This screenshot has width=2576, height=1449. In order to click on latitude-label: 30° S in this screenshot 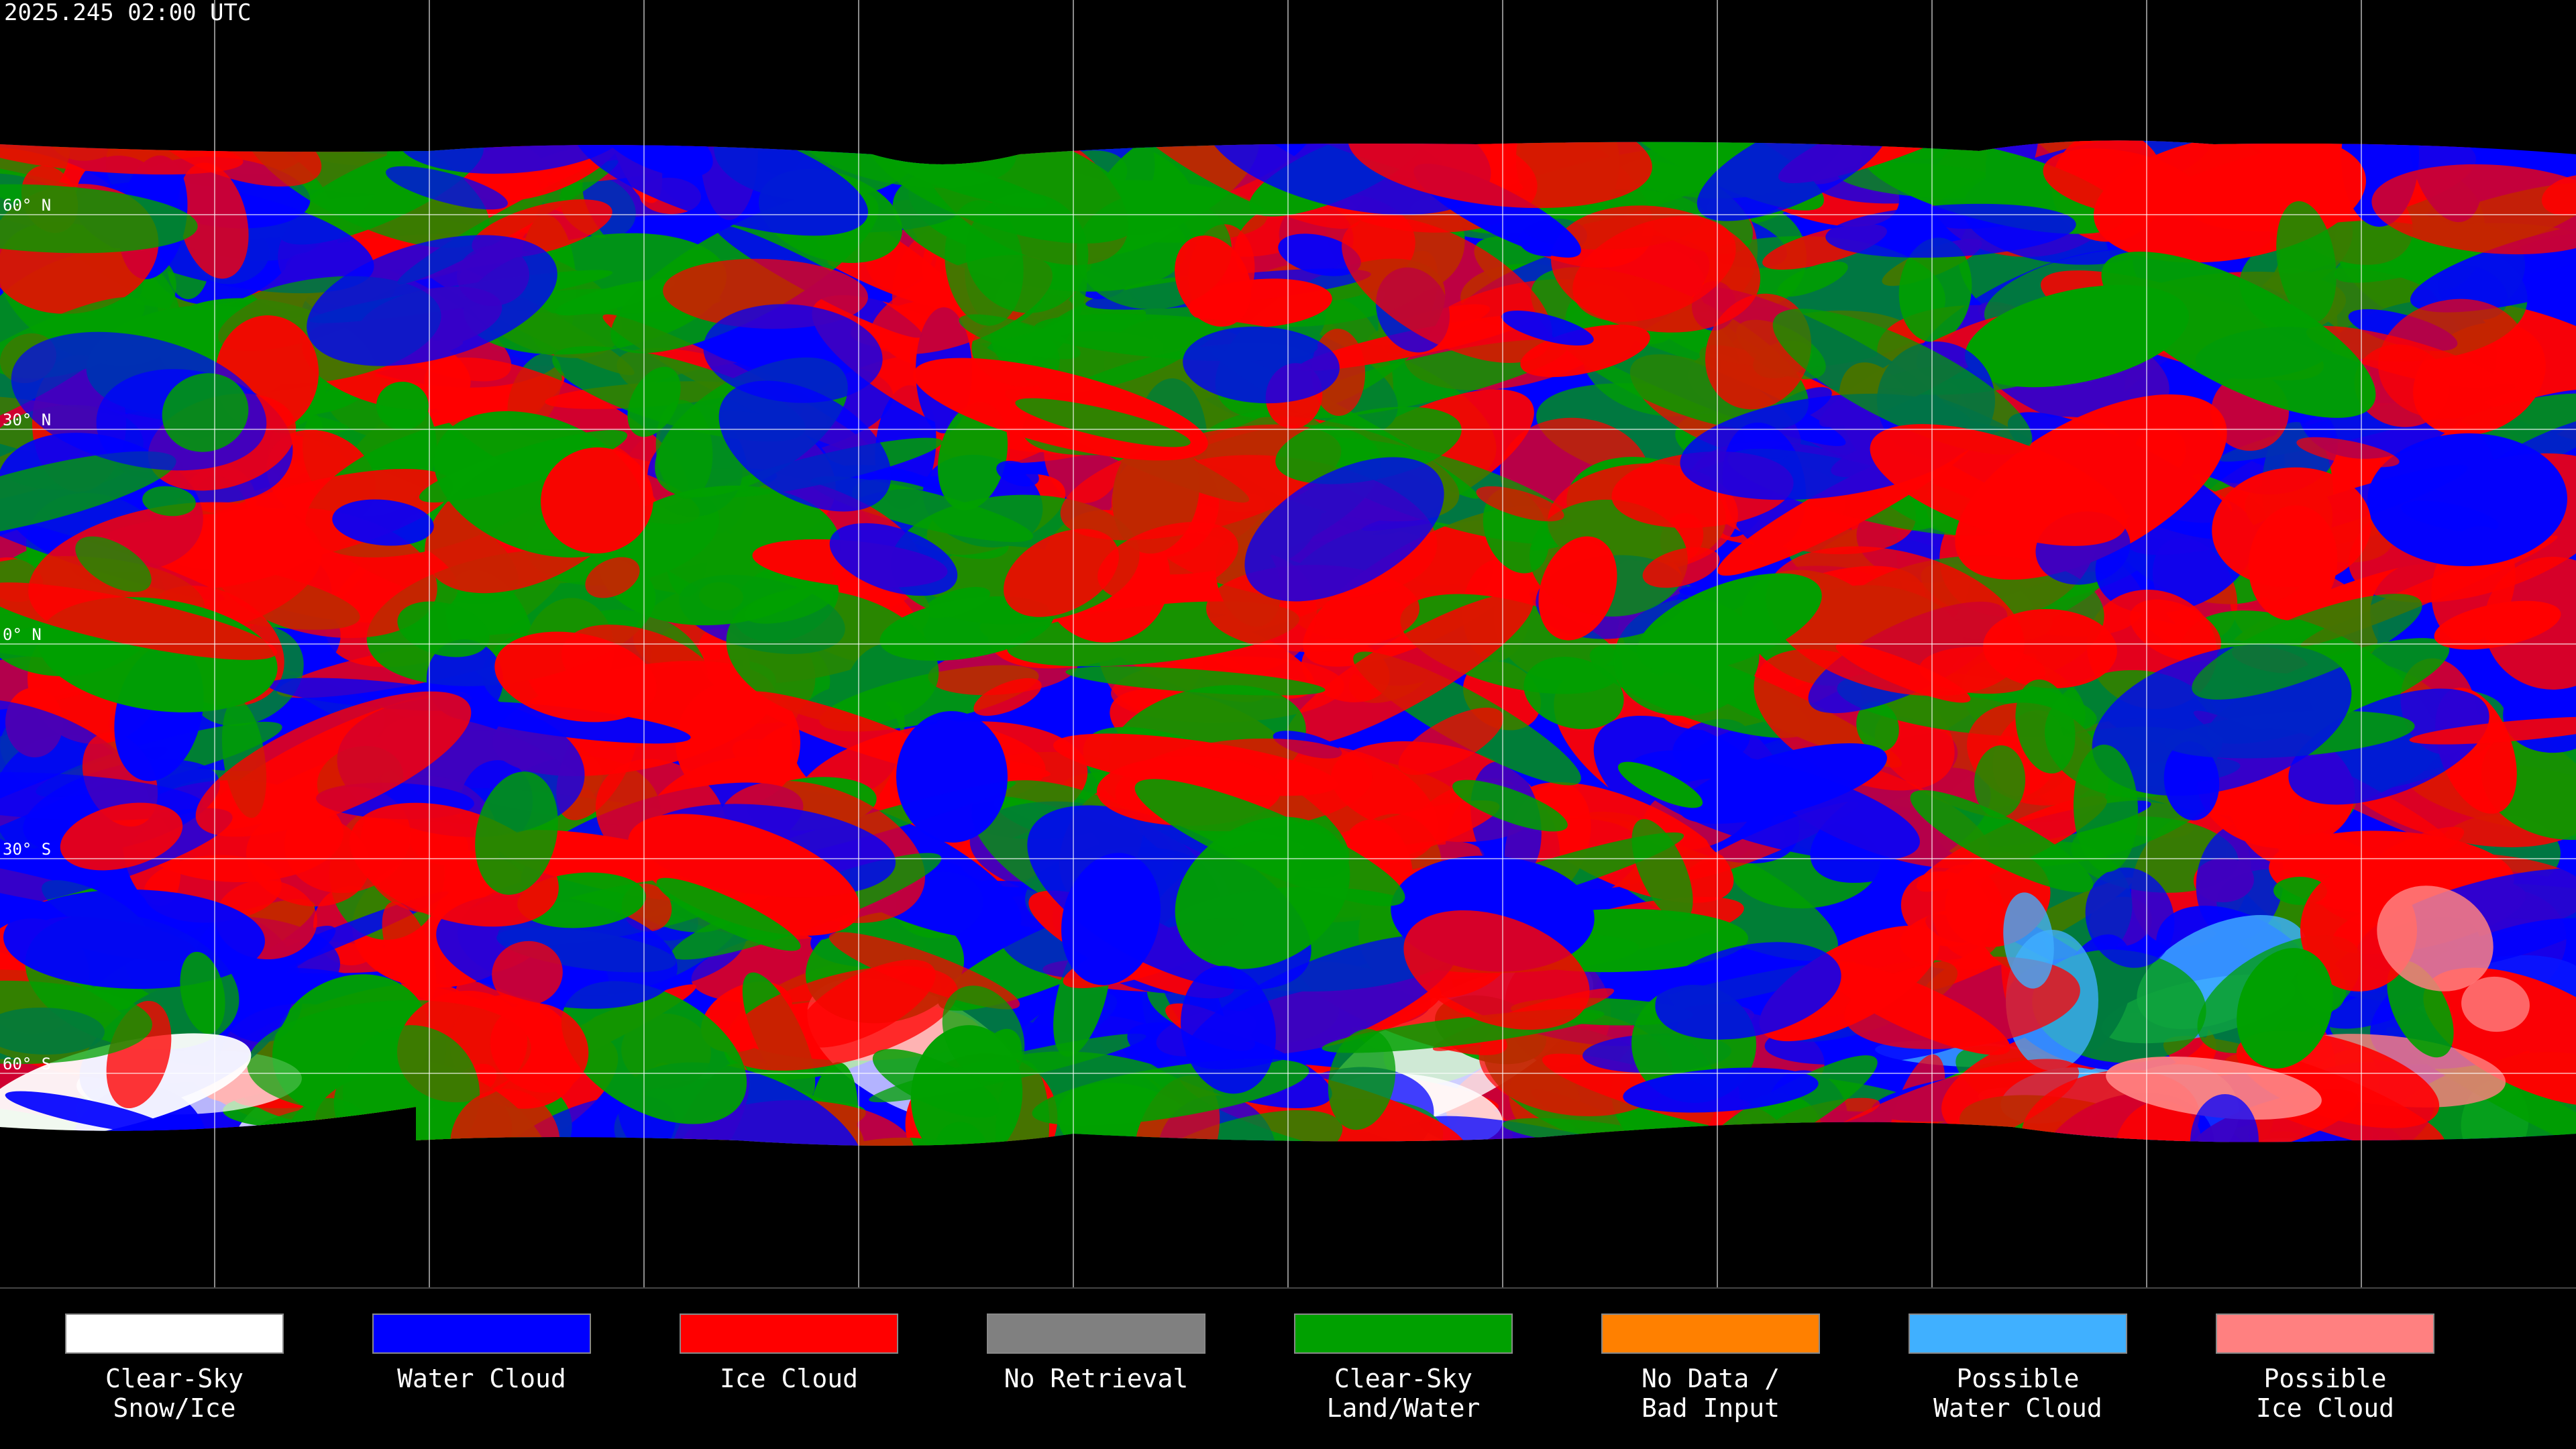, I will do `click(27, 849)`.